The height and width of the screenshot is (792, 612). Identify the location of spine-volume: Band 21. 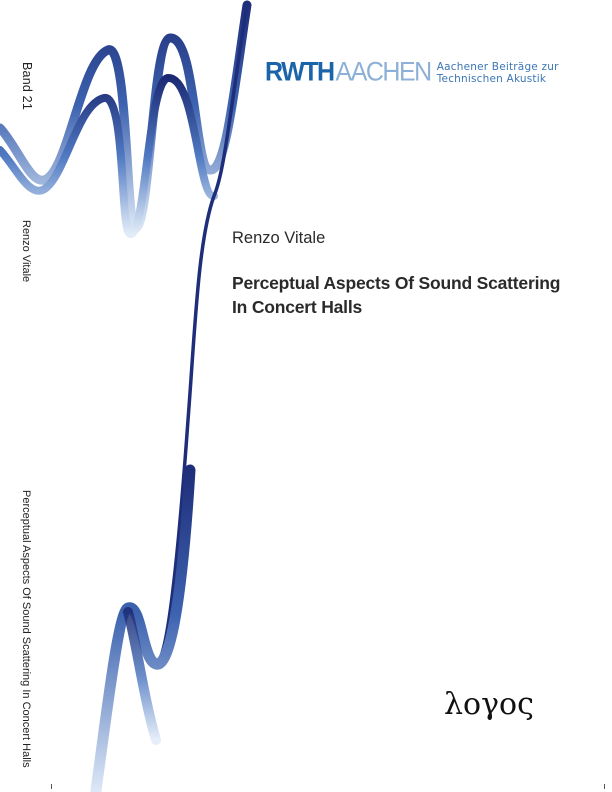
(27, 86).